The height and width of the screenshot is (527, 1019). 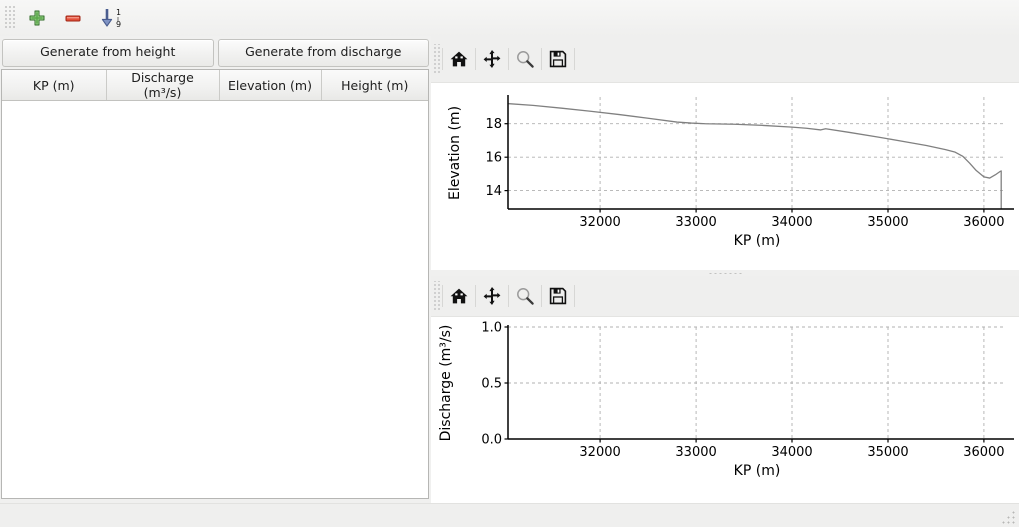 What do you see at coordinates (455, 153) in the screenshot?
I see `svg-text: Elevation (m)` at bounding box center [455, 153].